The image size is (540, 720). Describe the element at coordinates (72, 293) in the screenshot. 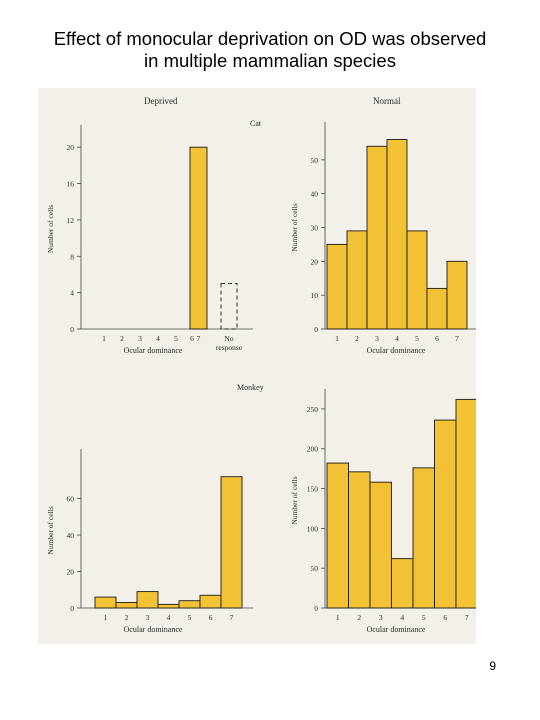

I see `y-tick-label: 4` at that location.